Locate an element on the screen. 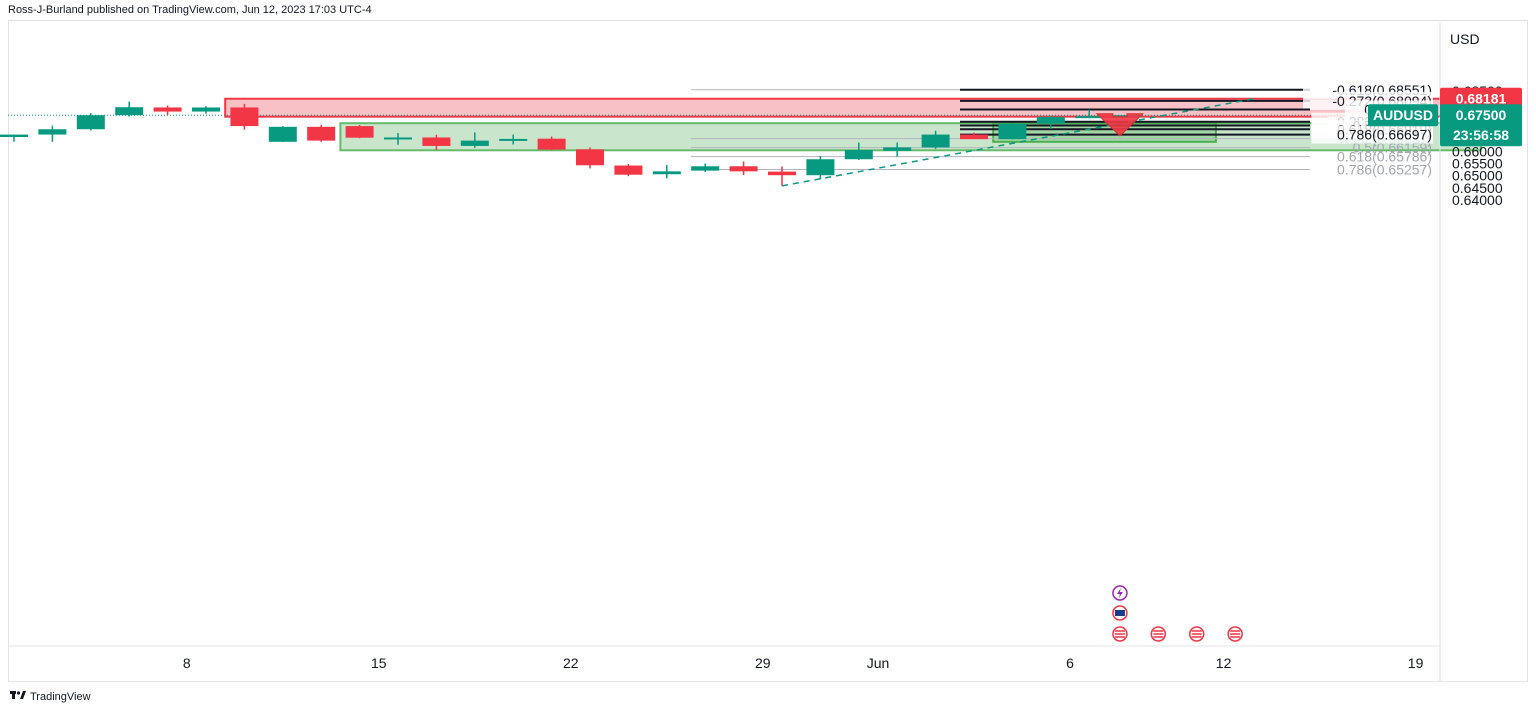 This screenshot has height=712, width=1536. last-price-label: 0.67500 is located at coordinates (1481, 115).